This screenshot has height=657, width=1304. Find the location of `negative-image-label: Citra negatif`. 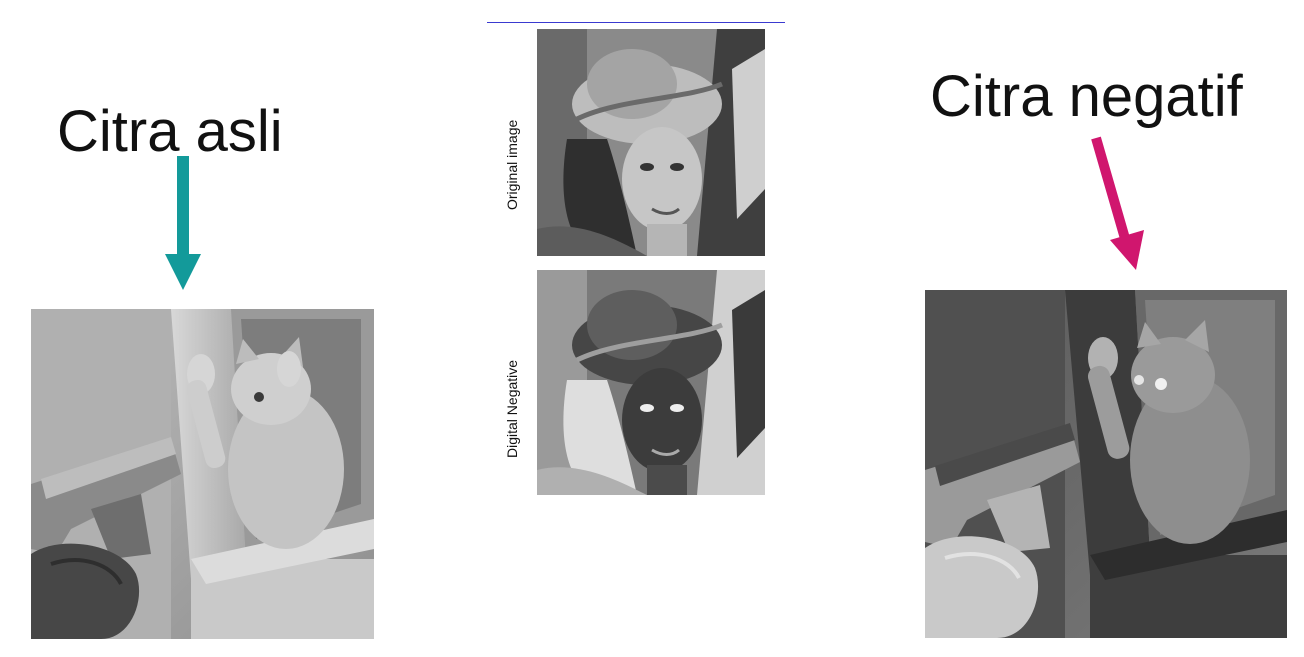

negative-image-label: Citra negatif is located at coordinates (1086, 96).